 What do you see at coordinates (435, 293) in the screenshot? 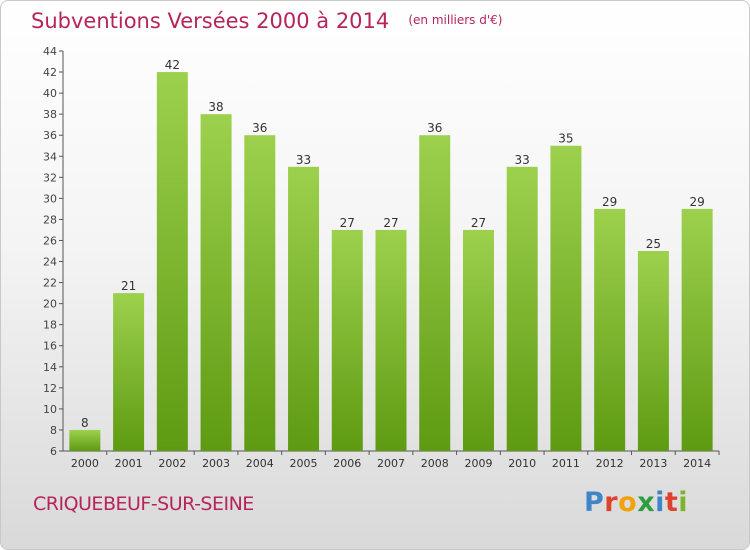
I see `bar-2008` at bounding box center [435, 293].